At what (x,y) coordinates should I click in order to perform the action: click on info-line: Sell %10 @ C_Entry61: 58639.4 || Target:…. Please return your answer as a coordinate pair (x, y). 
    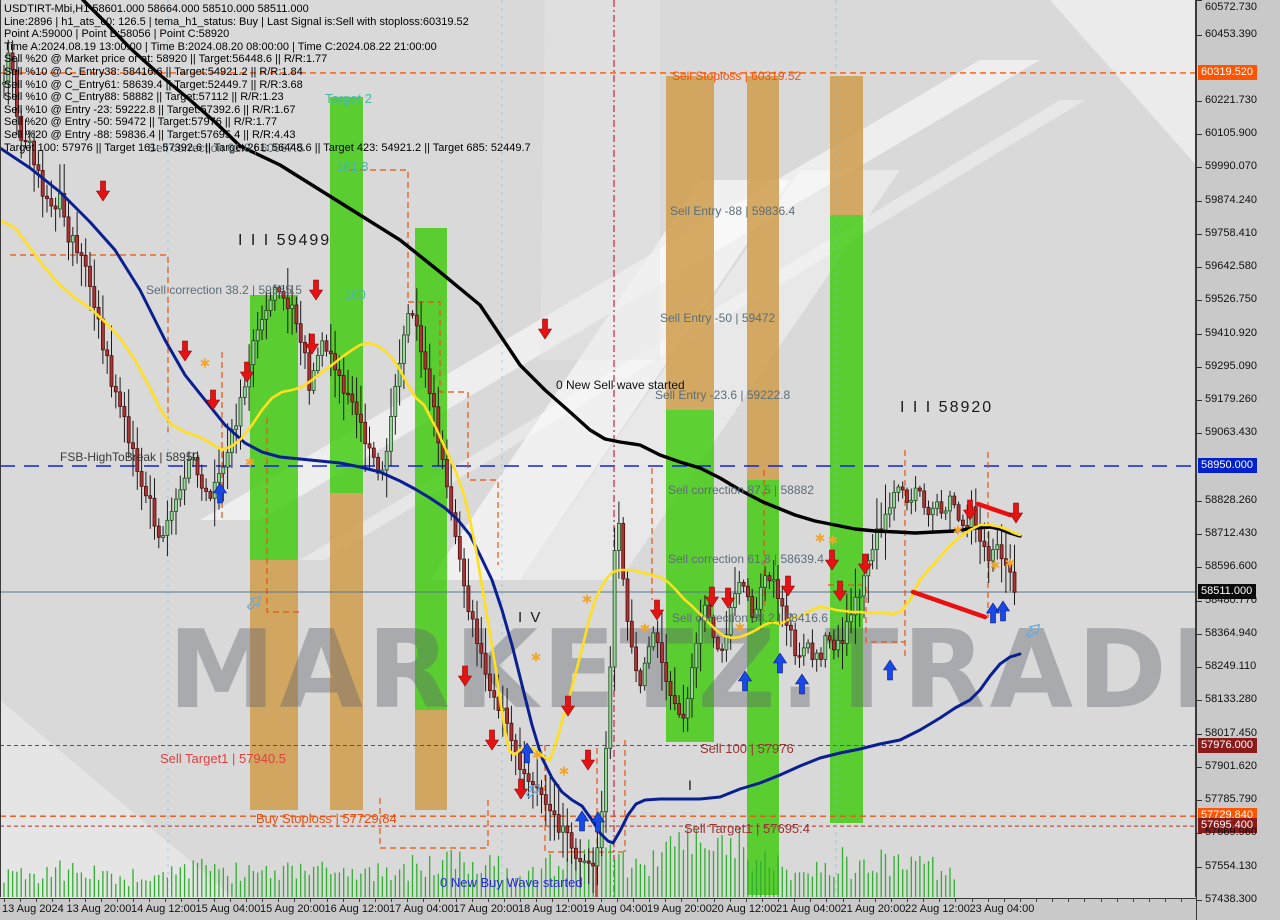
    Looking at the image, I should click on (153, 84).